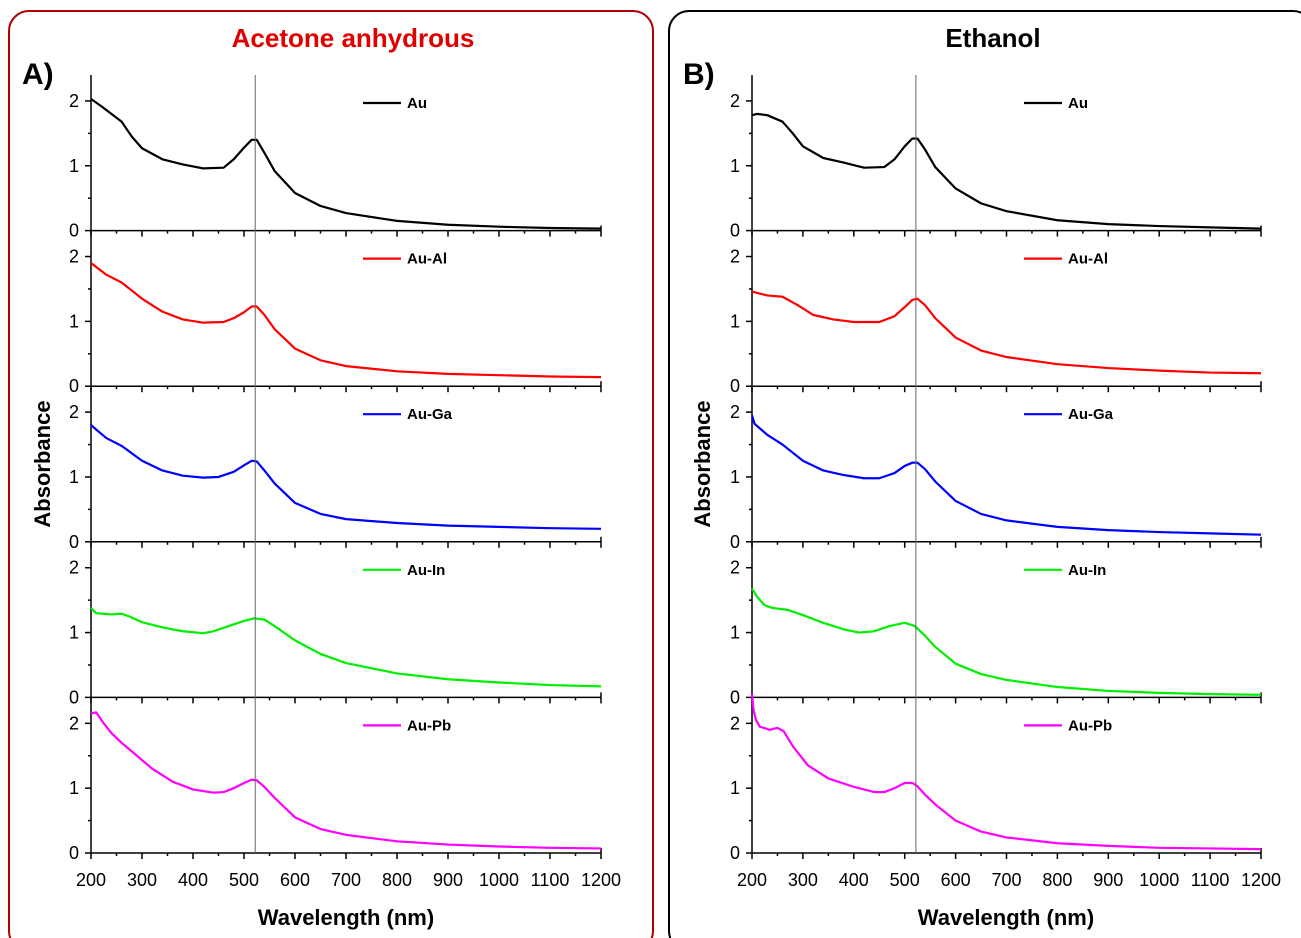 The image size is (1301, 938). I want to click on panel-a-title: Acetone anhydrous, so click(353, 38).